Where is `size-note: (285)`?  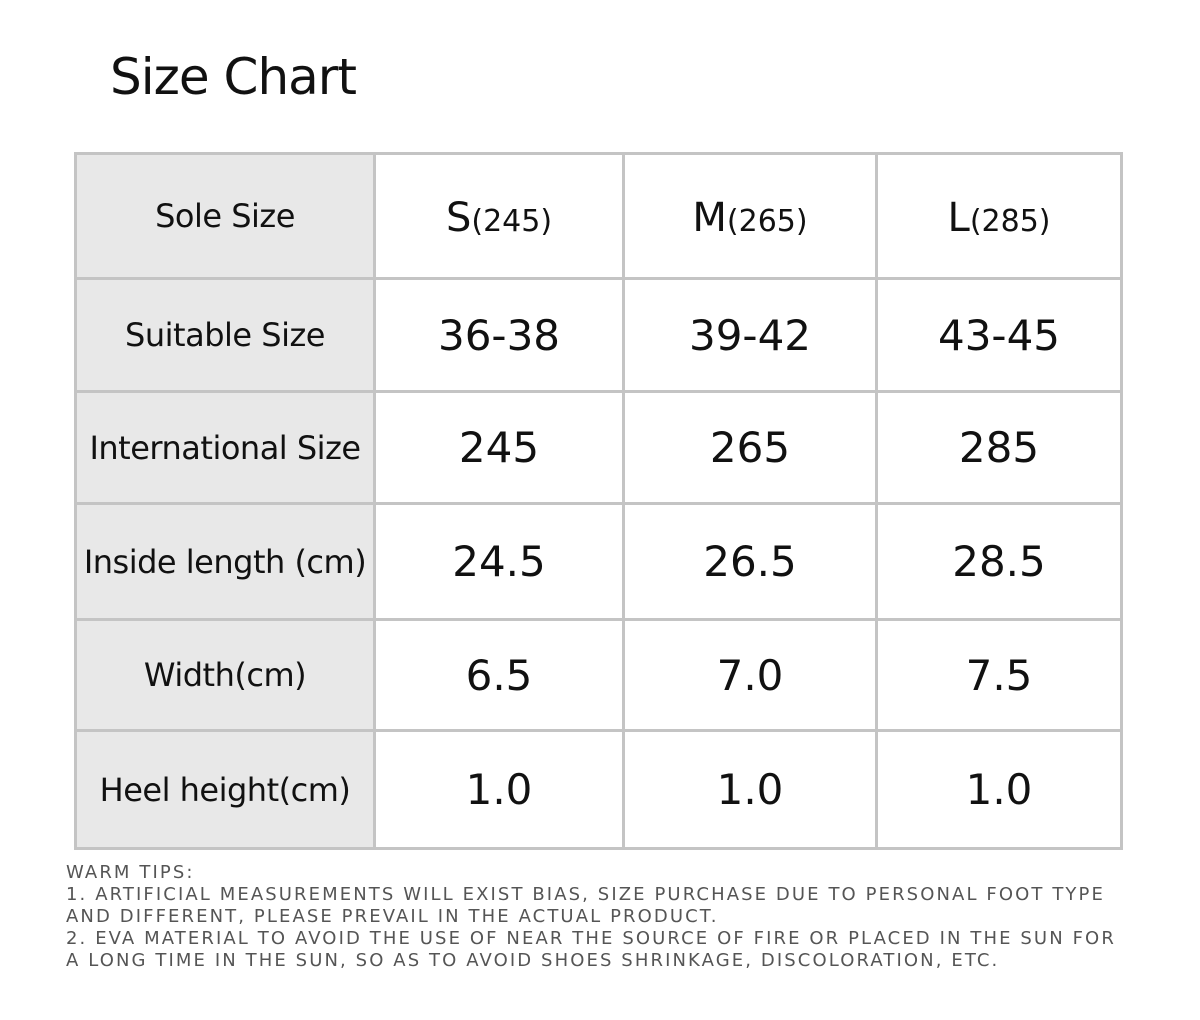
size-note: (285) is located at coordinates (1010, 221).